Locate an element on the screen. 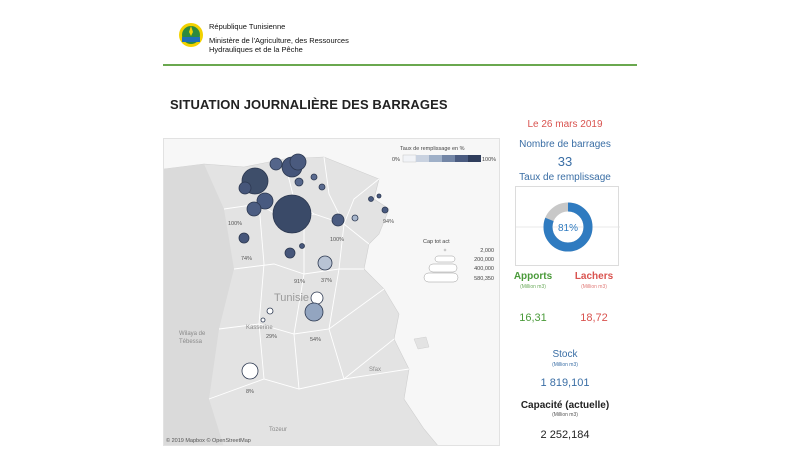 The height and width of the screenshot is (450, 800). legend-size-value: 580,350 is located at coordinates (484, 279).